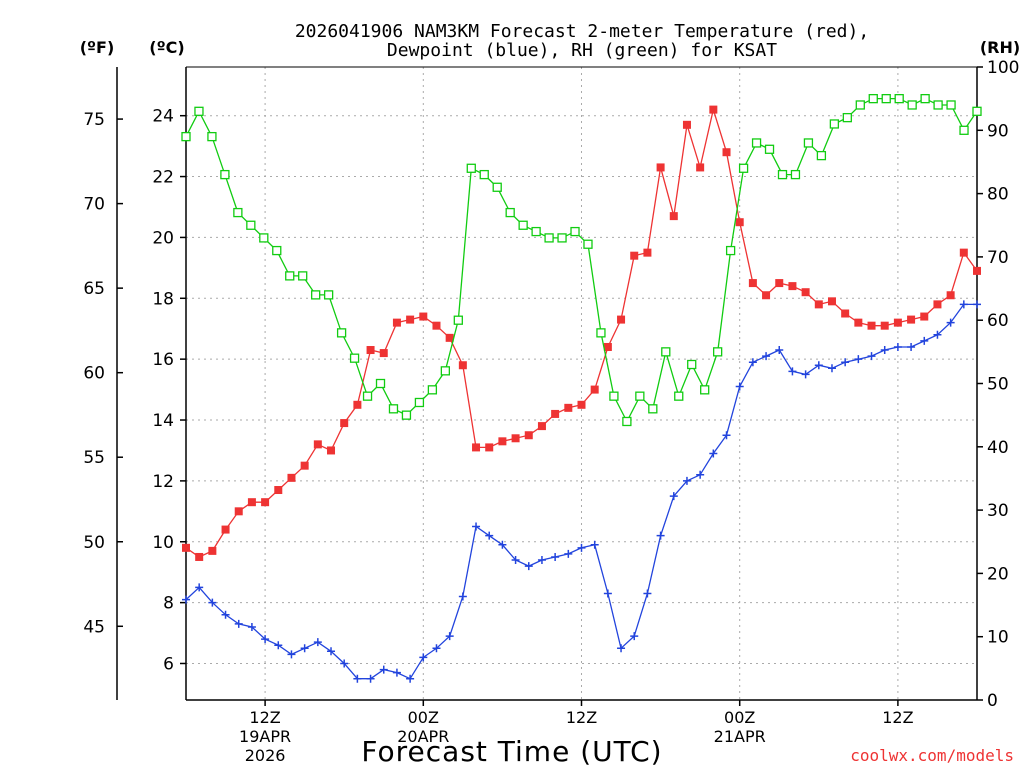  What do you see at coordinates (163, 421) in the screenshot?
I see `c-axis-tick-label: 14` at bounding box center [163, 421].